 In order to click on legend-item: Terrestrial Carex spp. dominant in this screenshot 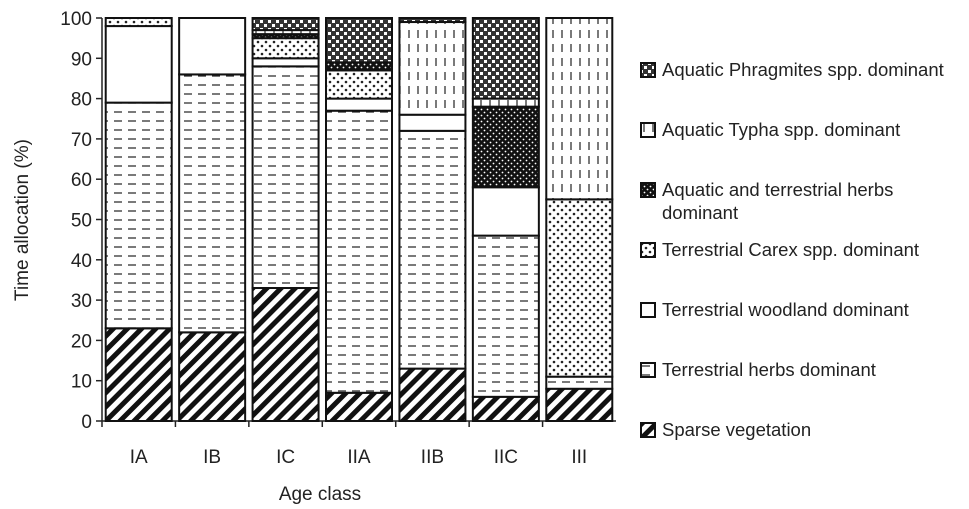, I will do `click(795, 249)`.